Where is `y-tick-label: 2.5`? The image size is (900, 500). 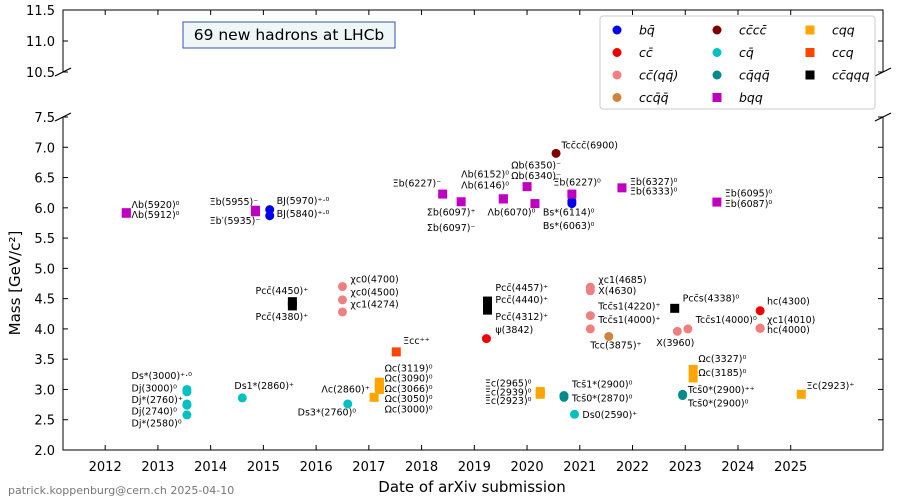 y-tick-label: 2.5 is located at coordinates (44, 421).